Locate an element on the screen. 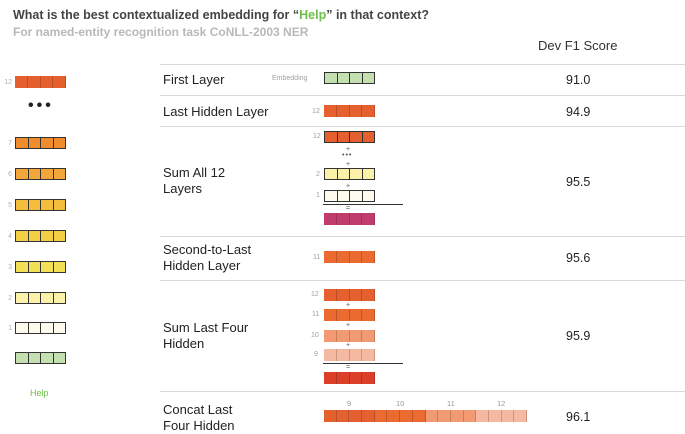 This screenshot has width=685, height=434. score-column-header: Dev F1 Score is located at coordinates (578, 45).